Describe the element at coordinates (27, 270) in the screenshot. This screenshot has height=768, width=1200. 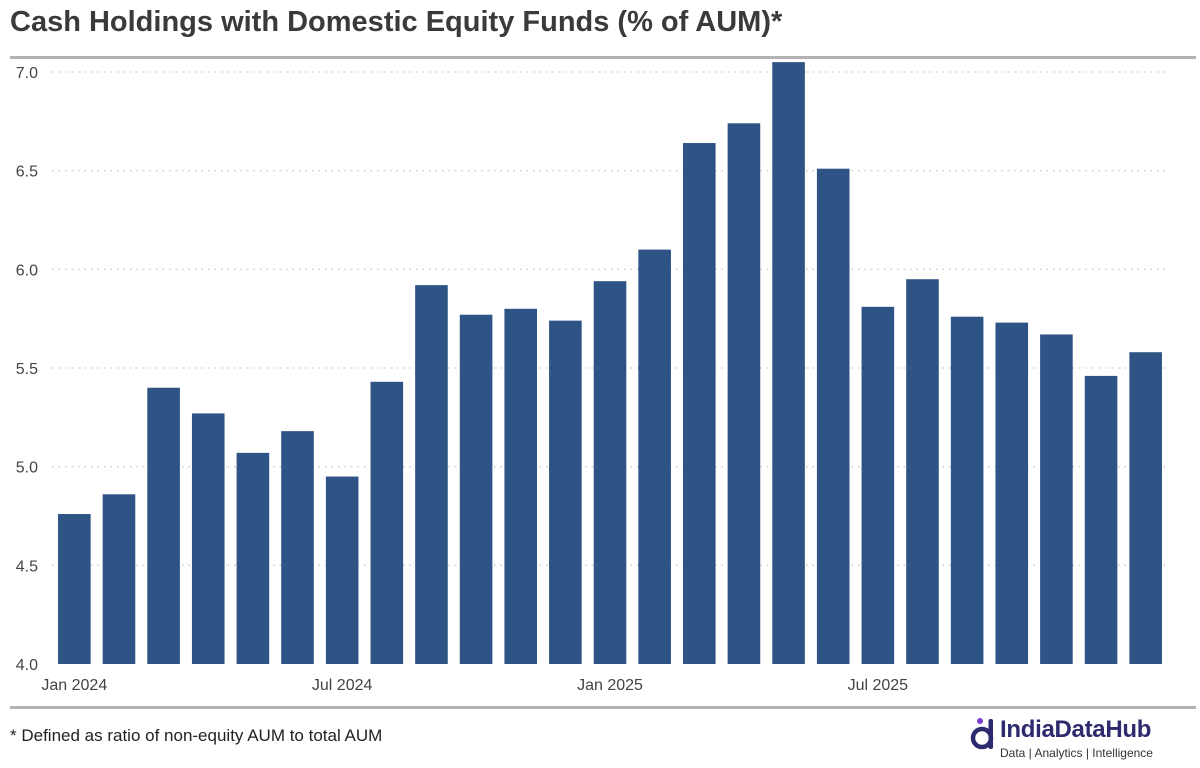
I see `y-tick-label: 6.0` at that location.